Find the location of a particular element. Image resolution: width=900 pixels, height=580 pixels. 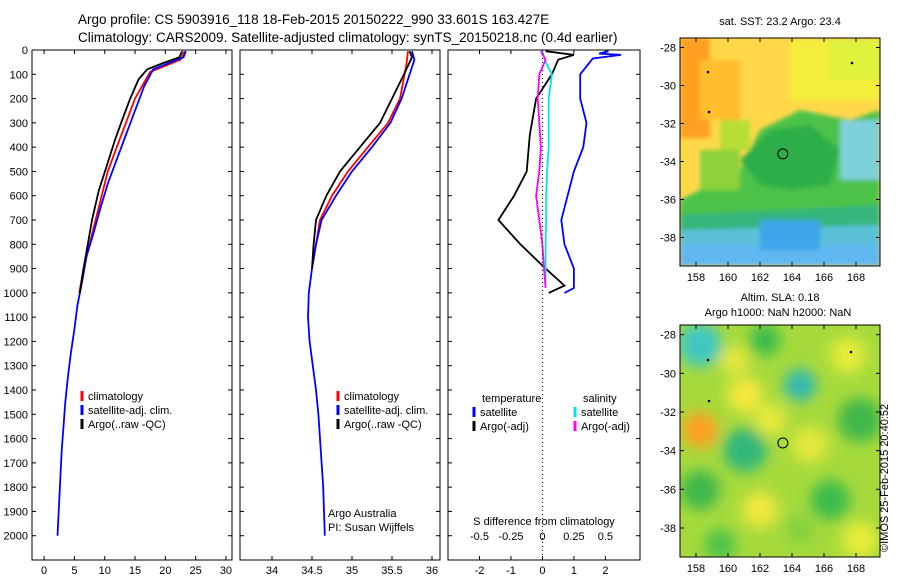

sst_map-argo-marker is located at coordinates (783, 154).